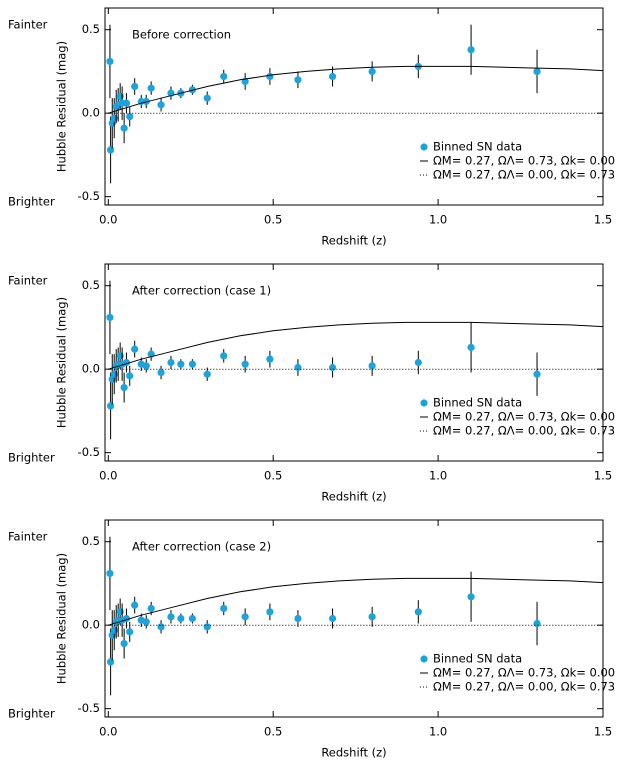 The image size is (621, 767). I want to click on panel-title: After correction (case 1), so click(201, 291).